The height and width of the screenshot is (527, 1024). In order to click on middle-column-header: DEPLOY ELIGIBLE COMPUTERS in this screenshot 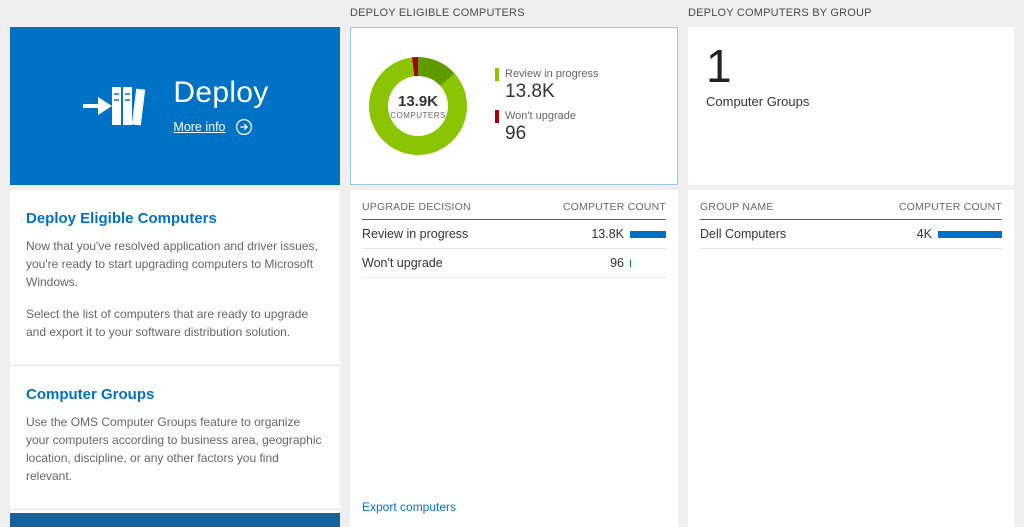, I will do `click(437, 13)`.